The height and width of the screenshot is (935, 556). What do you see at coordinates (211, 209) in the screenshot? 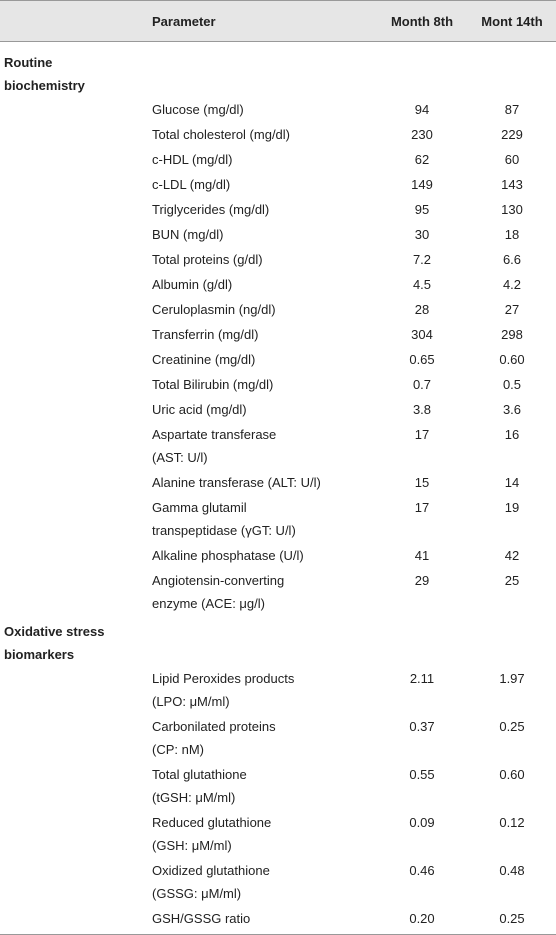
I see `parameter-line: Triglycerides (mg/dl)` at bounding box center [211, 209].